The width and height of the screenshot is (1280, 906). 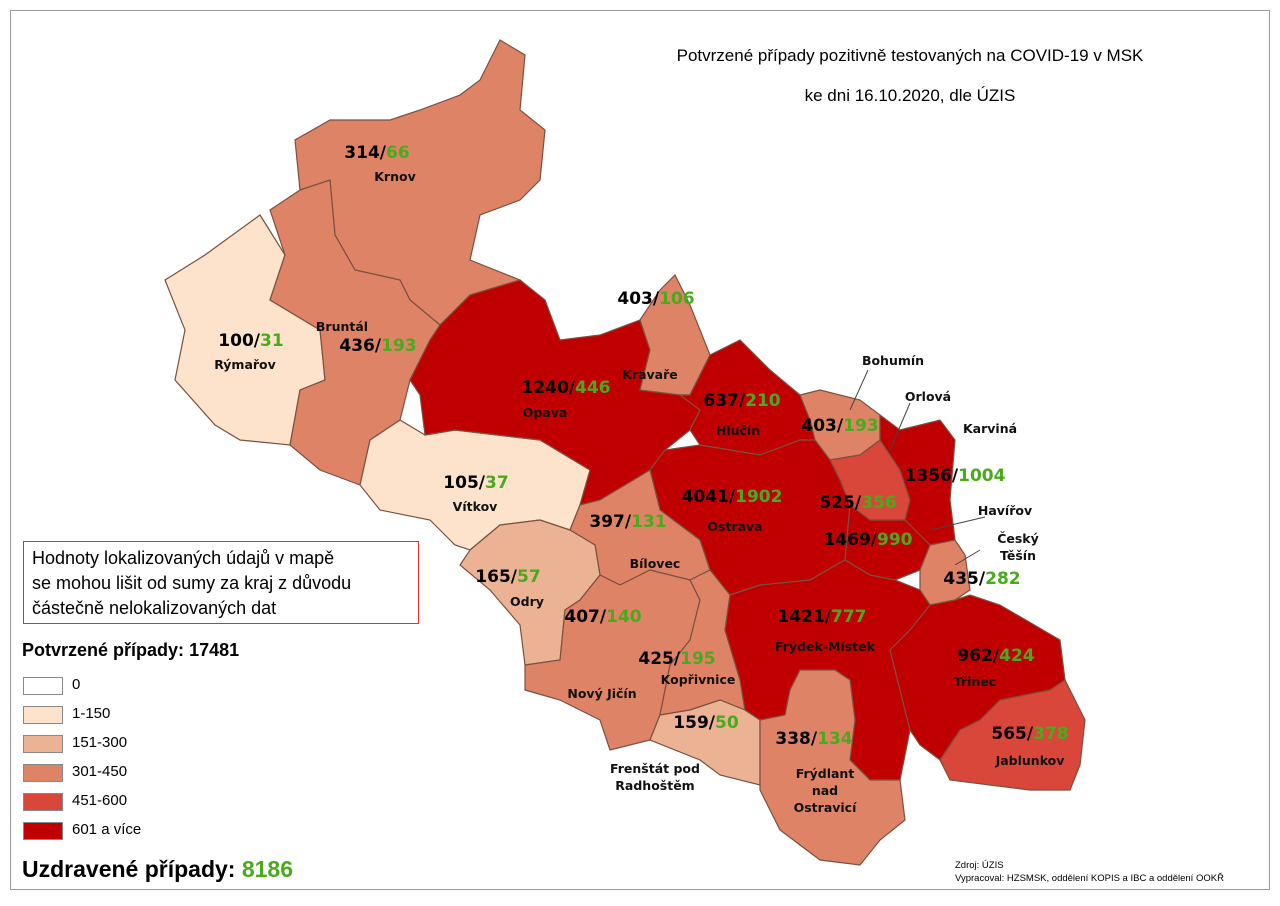 What do you see at coordinates (342, 326) in the screenshot?
I see `district-name: Bruntál` at bounding box center [342, 326].